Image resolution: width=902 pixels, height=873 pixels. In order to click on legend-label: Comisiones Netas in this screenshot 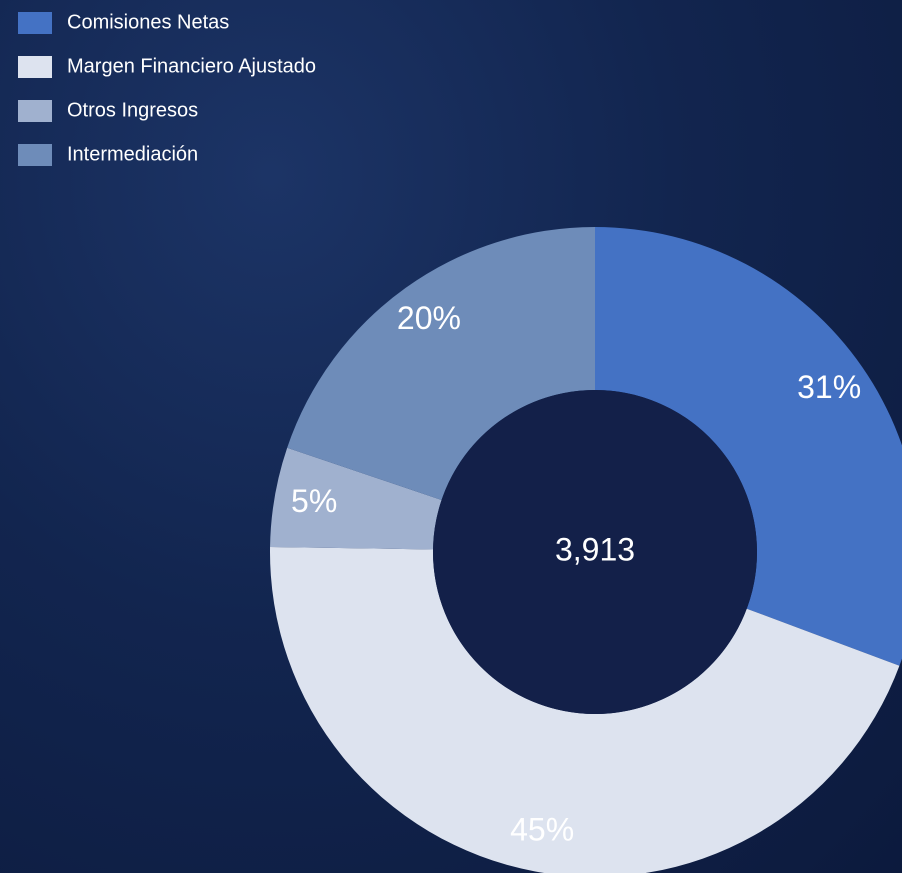, I will do `click(148, 22)`.